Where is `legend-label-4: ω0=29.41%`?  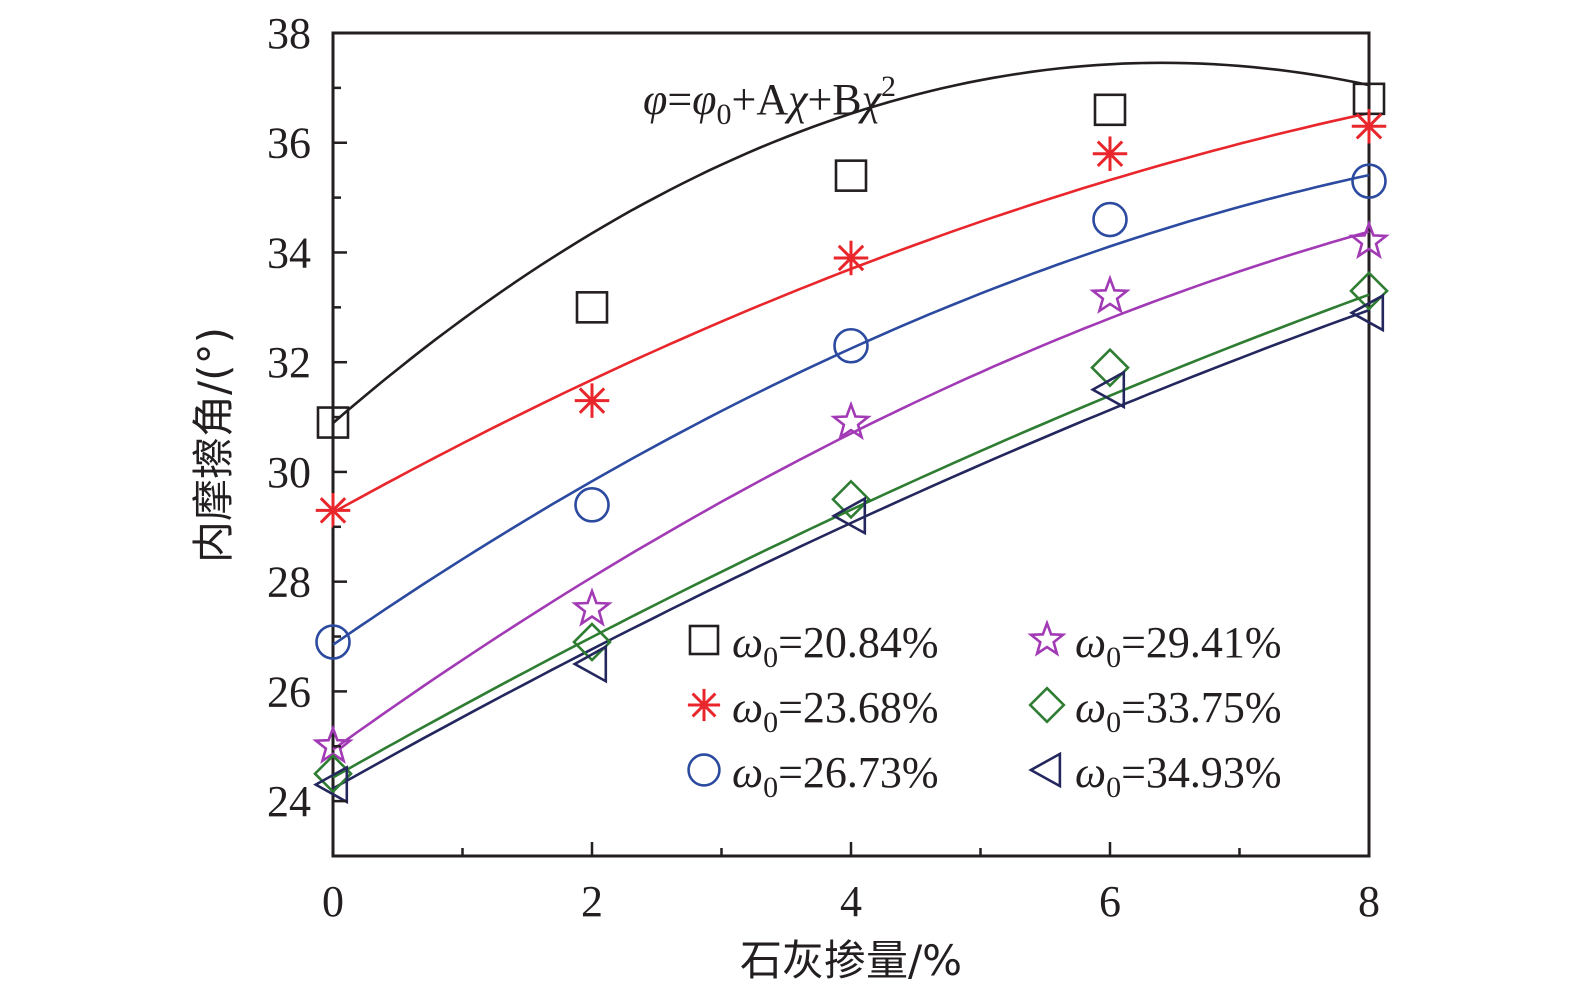
legend-label-4: ω0=29.41% is located at coordinates (1178, 646).